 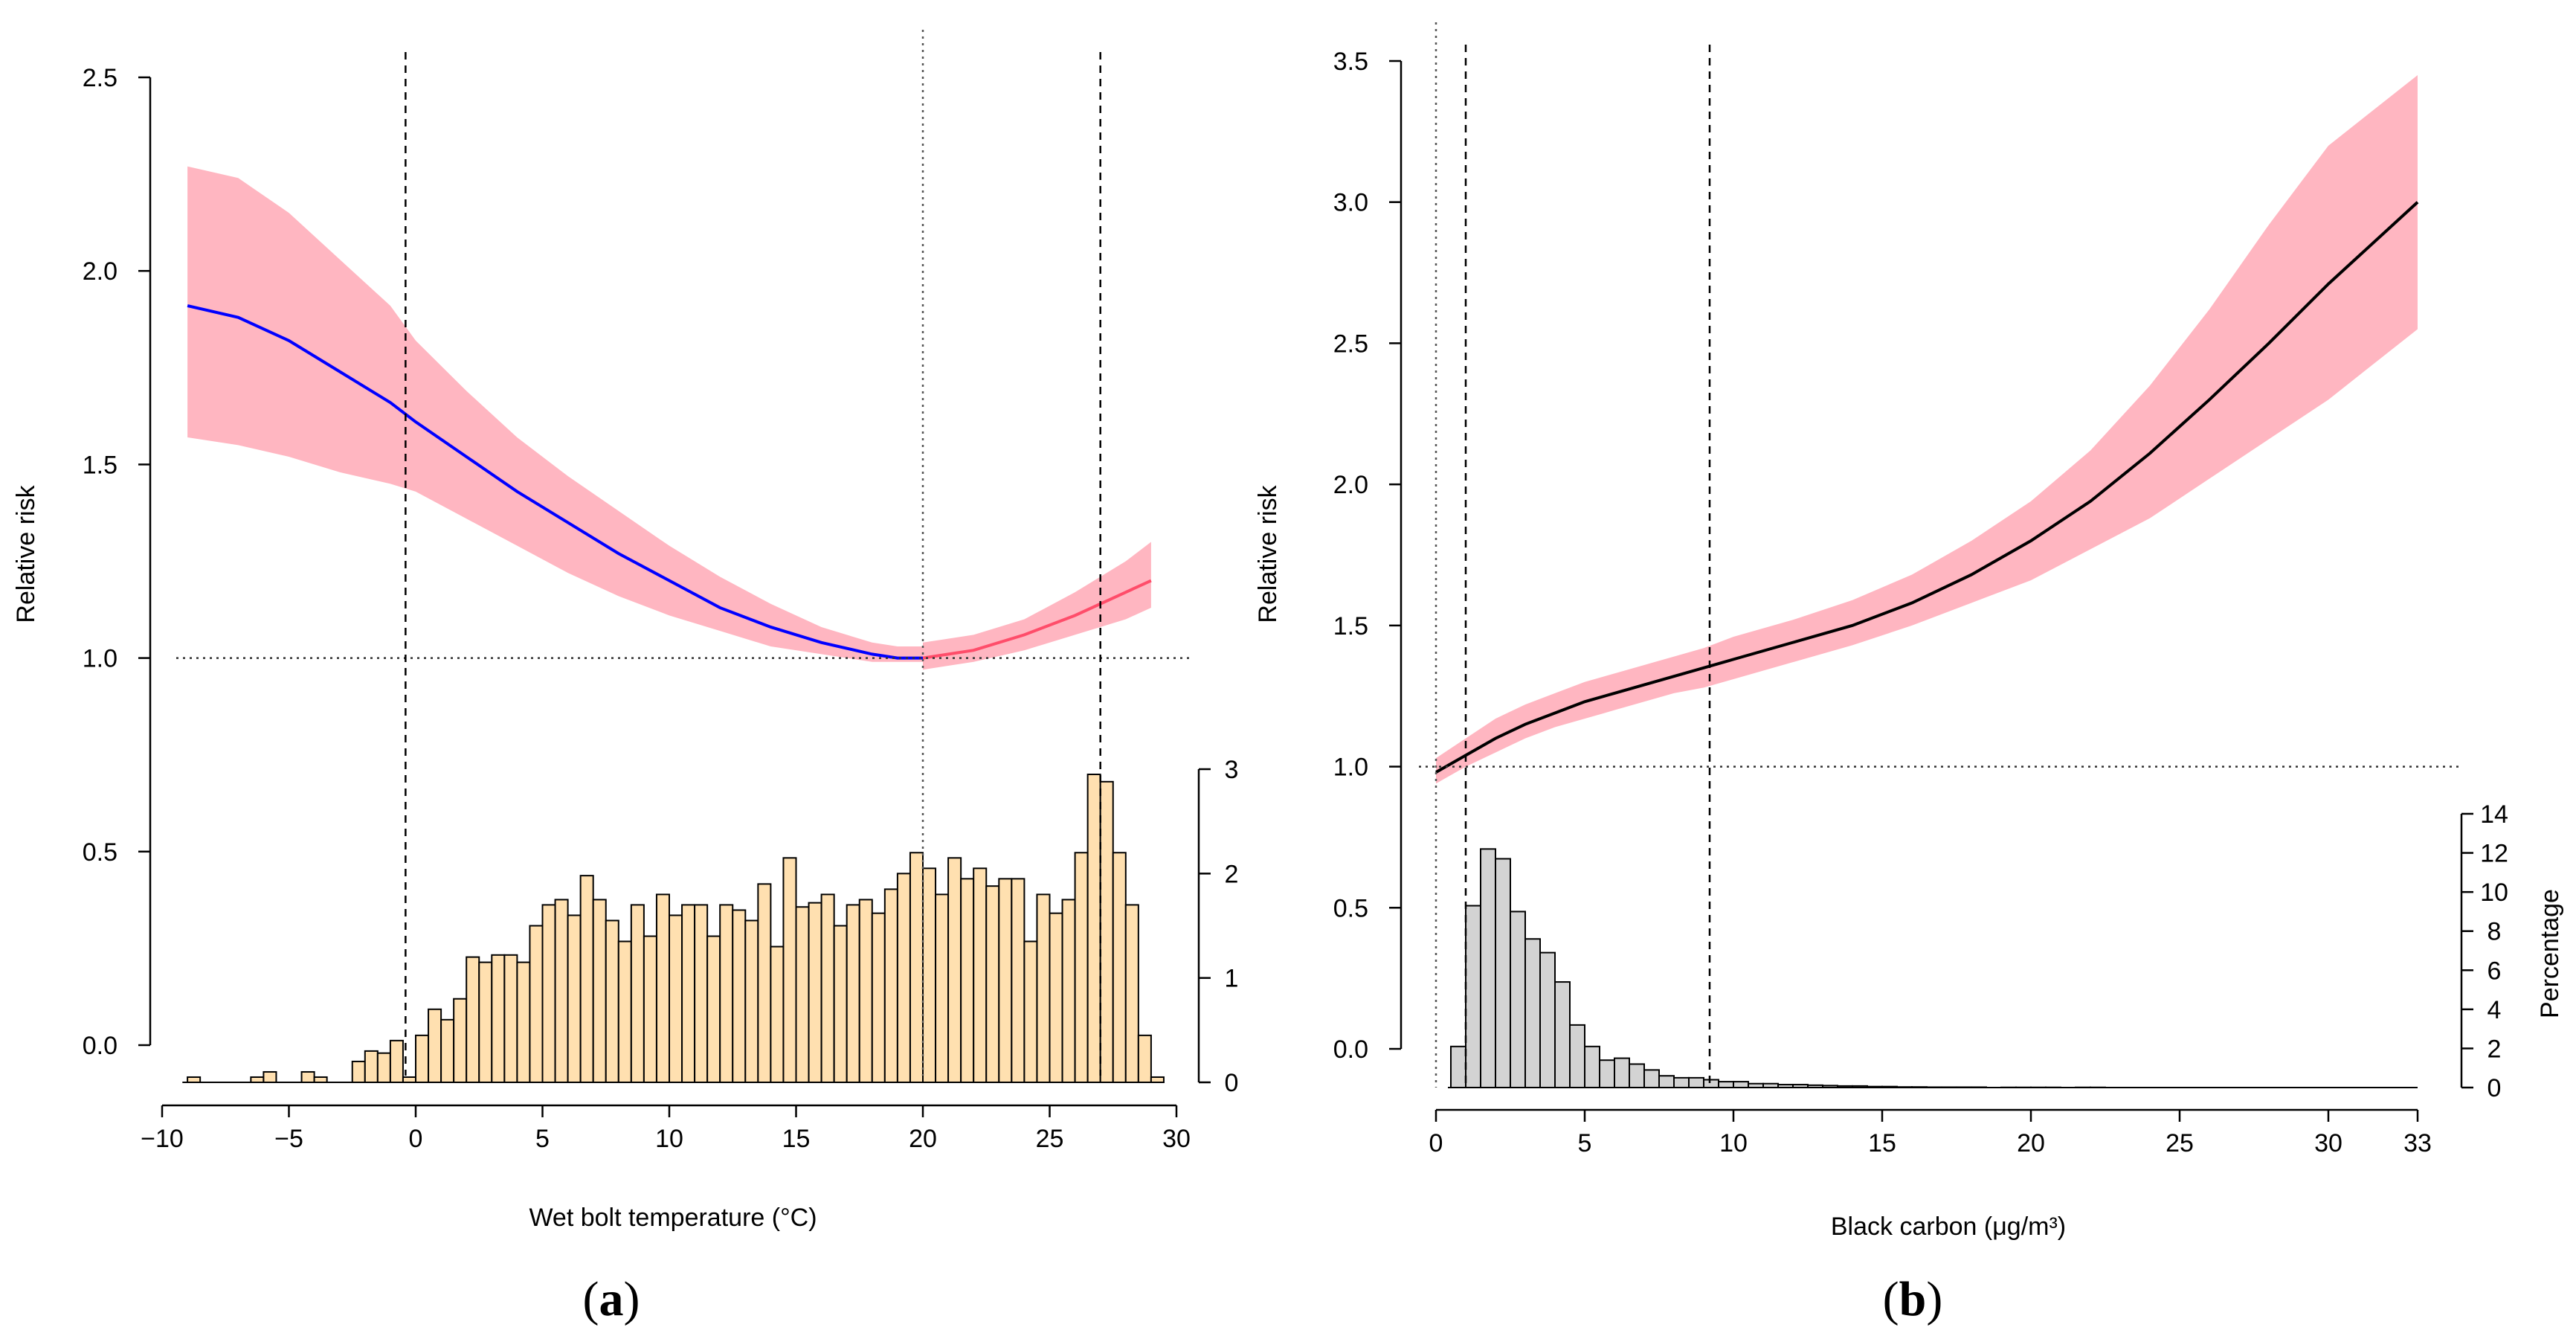 What do you see at coordinates (162, 1139) in the screenshot?
I see `x-tick-label: −10` at bounding box center [162, 1139].